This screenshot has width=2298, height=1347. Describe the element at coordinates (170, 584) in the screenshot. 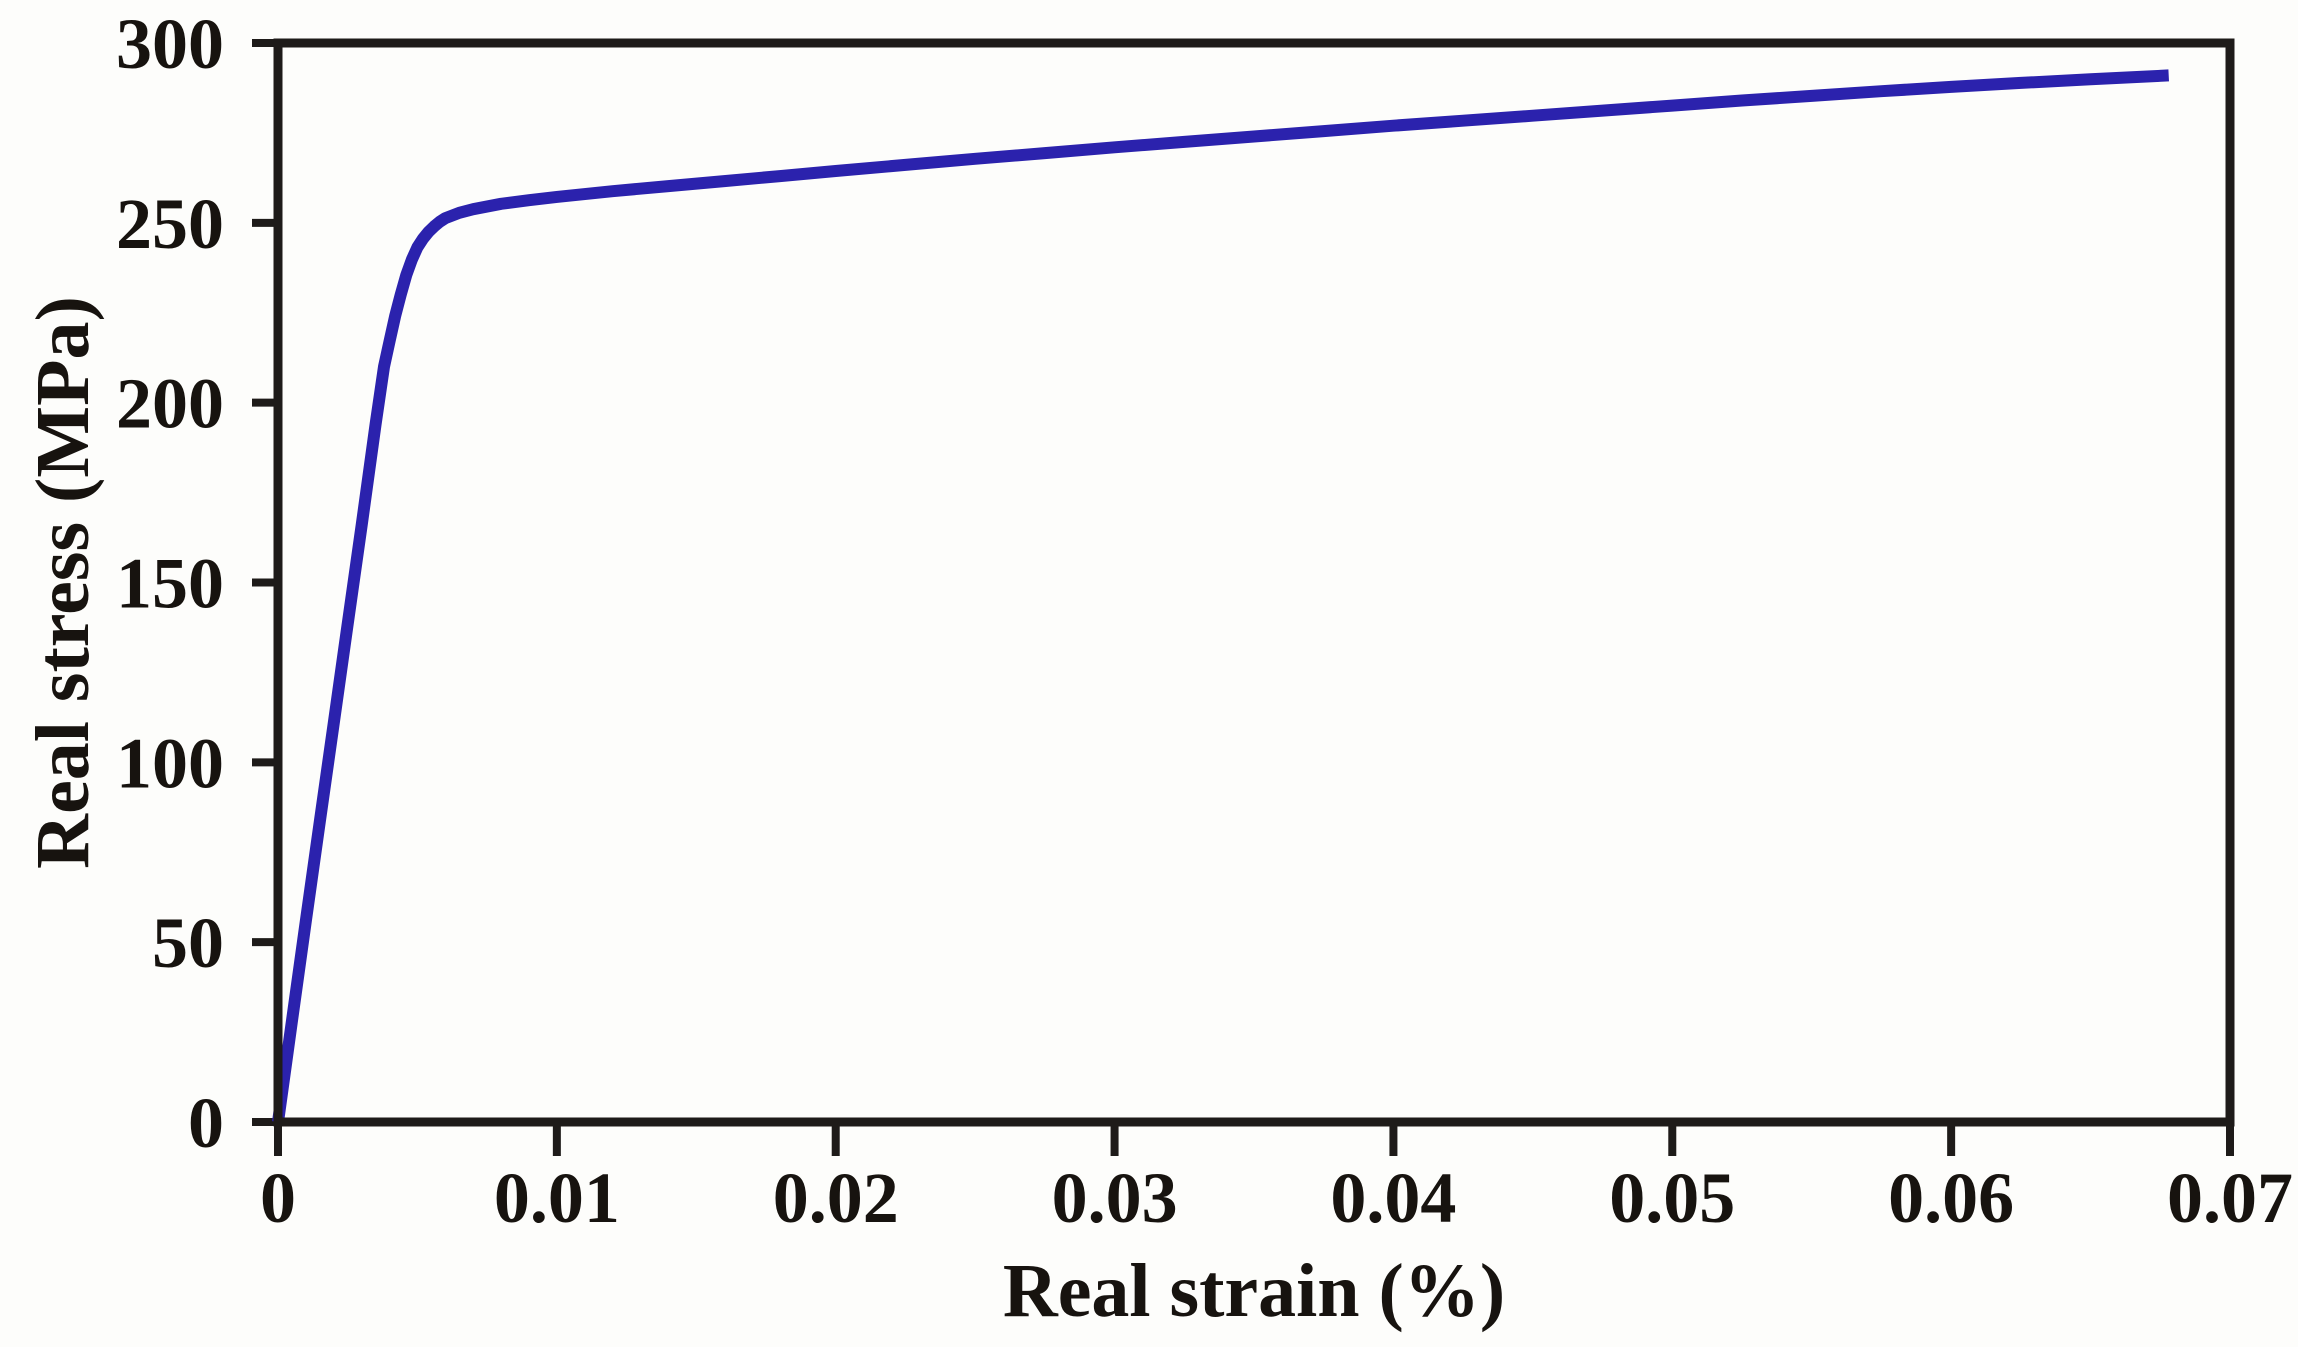

I see `y-tick-label: 150` at that location.